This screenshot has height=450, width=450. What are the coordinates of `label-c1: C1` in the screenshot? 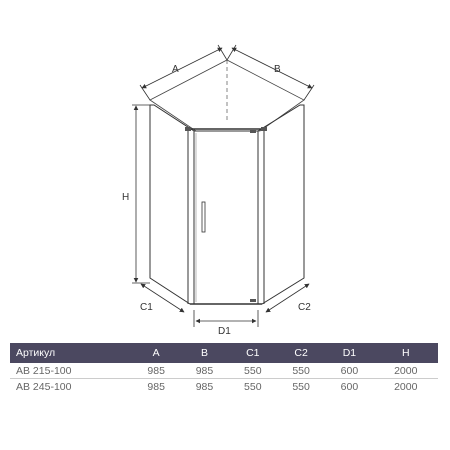 It's located at (146, 307).